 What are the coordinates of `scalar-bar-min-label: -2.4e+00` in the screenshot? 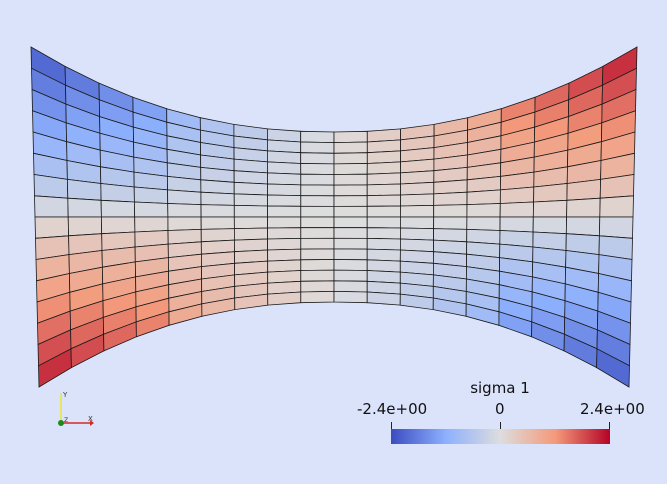 It's located at (392, 409).